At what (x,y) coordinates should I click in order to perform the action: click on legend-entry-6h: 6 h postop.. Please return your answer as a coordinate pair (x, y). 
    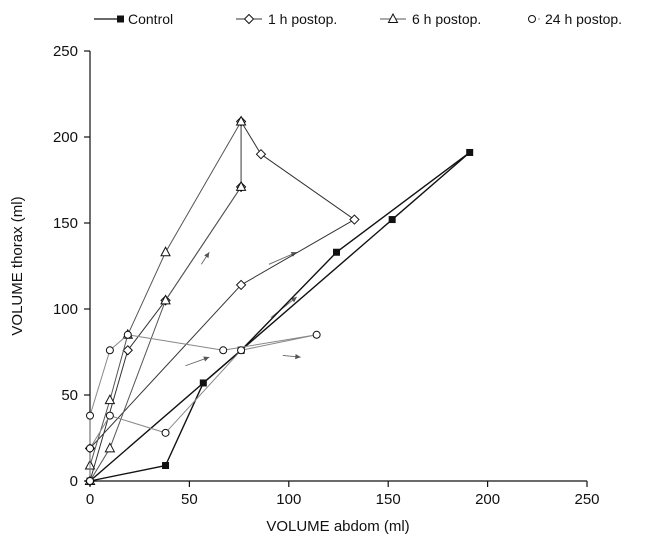
    Looking at the image, I should click on (430, 19).